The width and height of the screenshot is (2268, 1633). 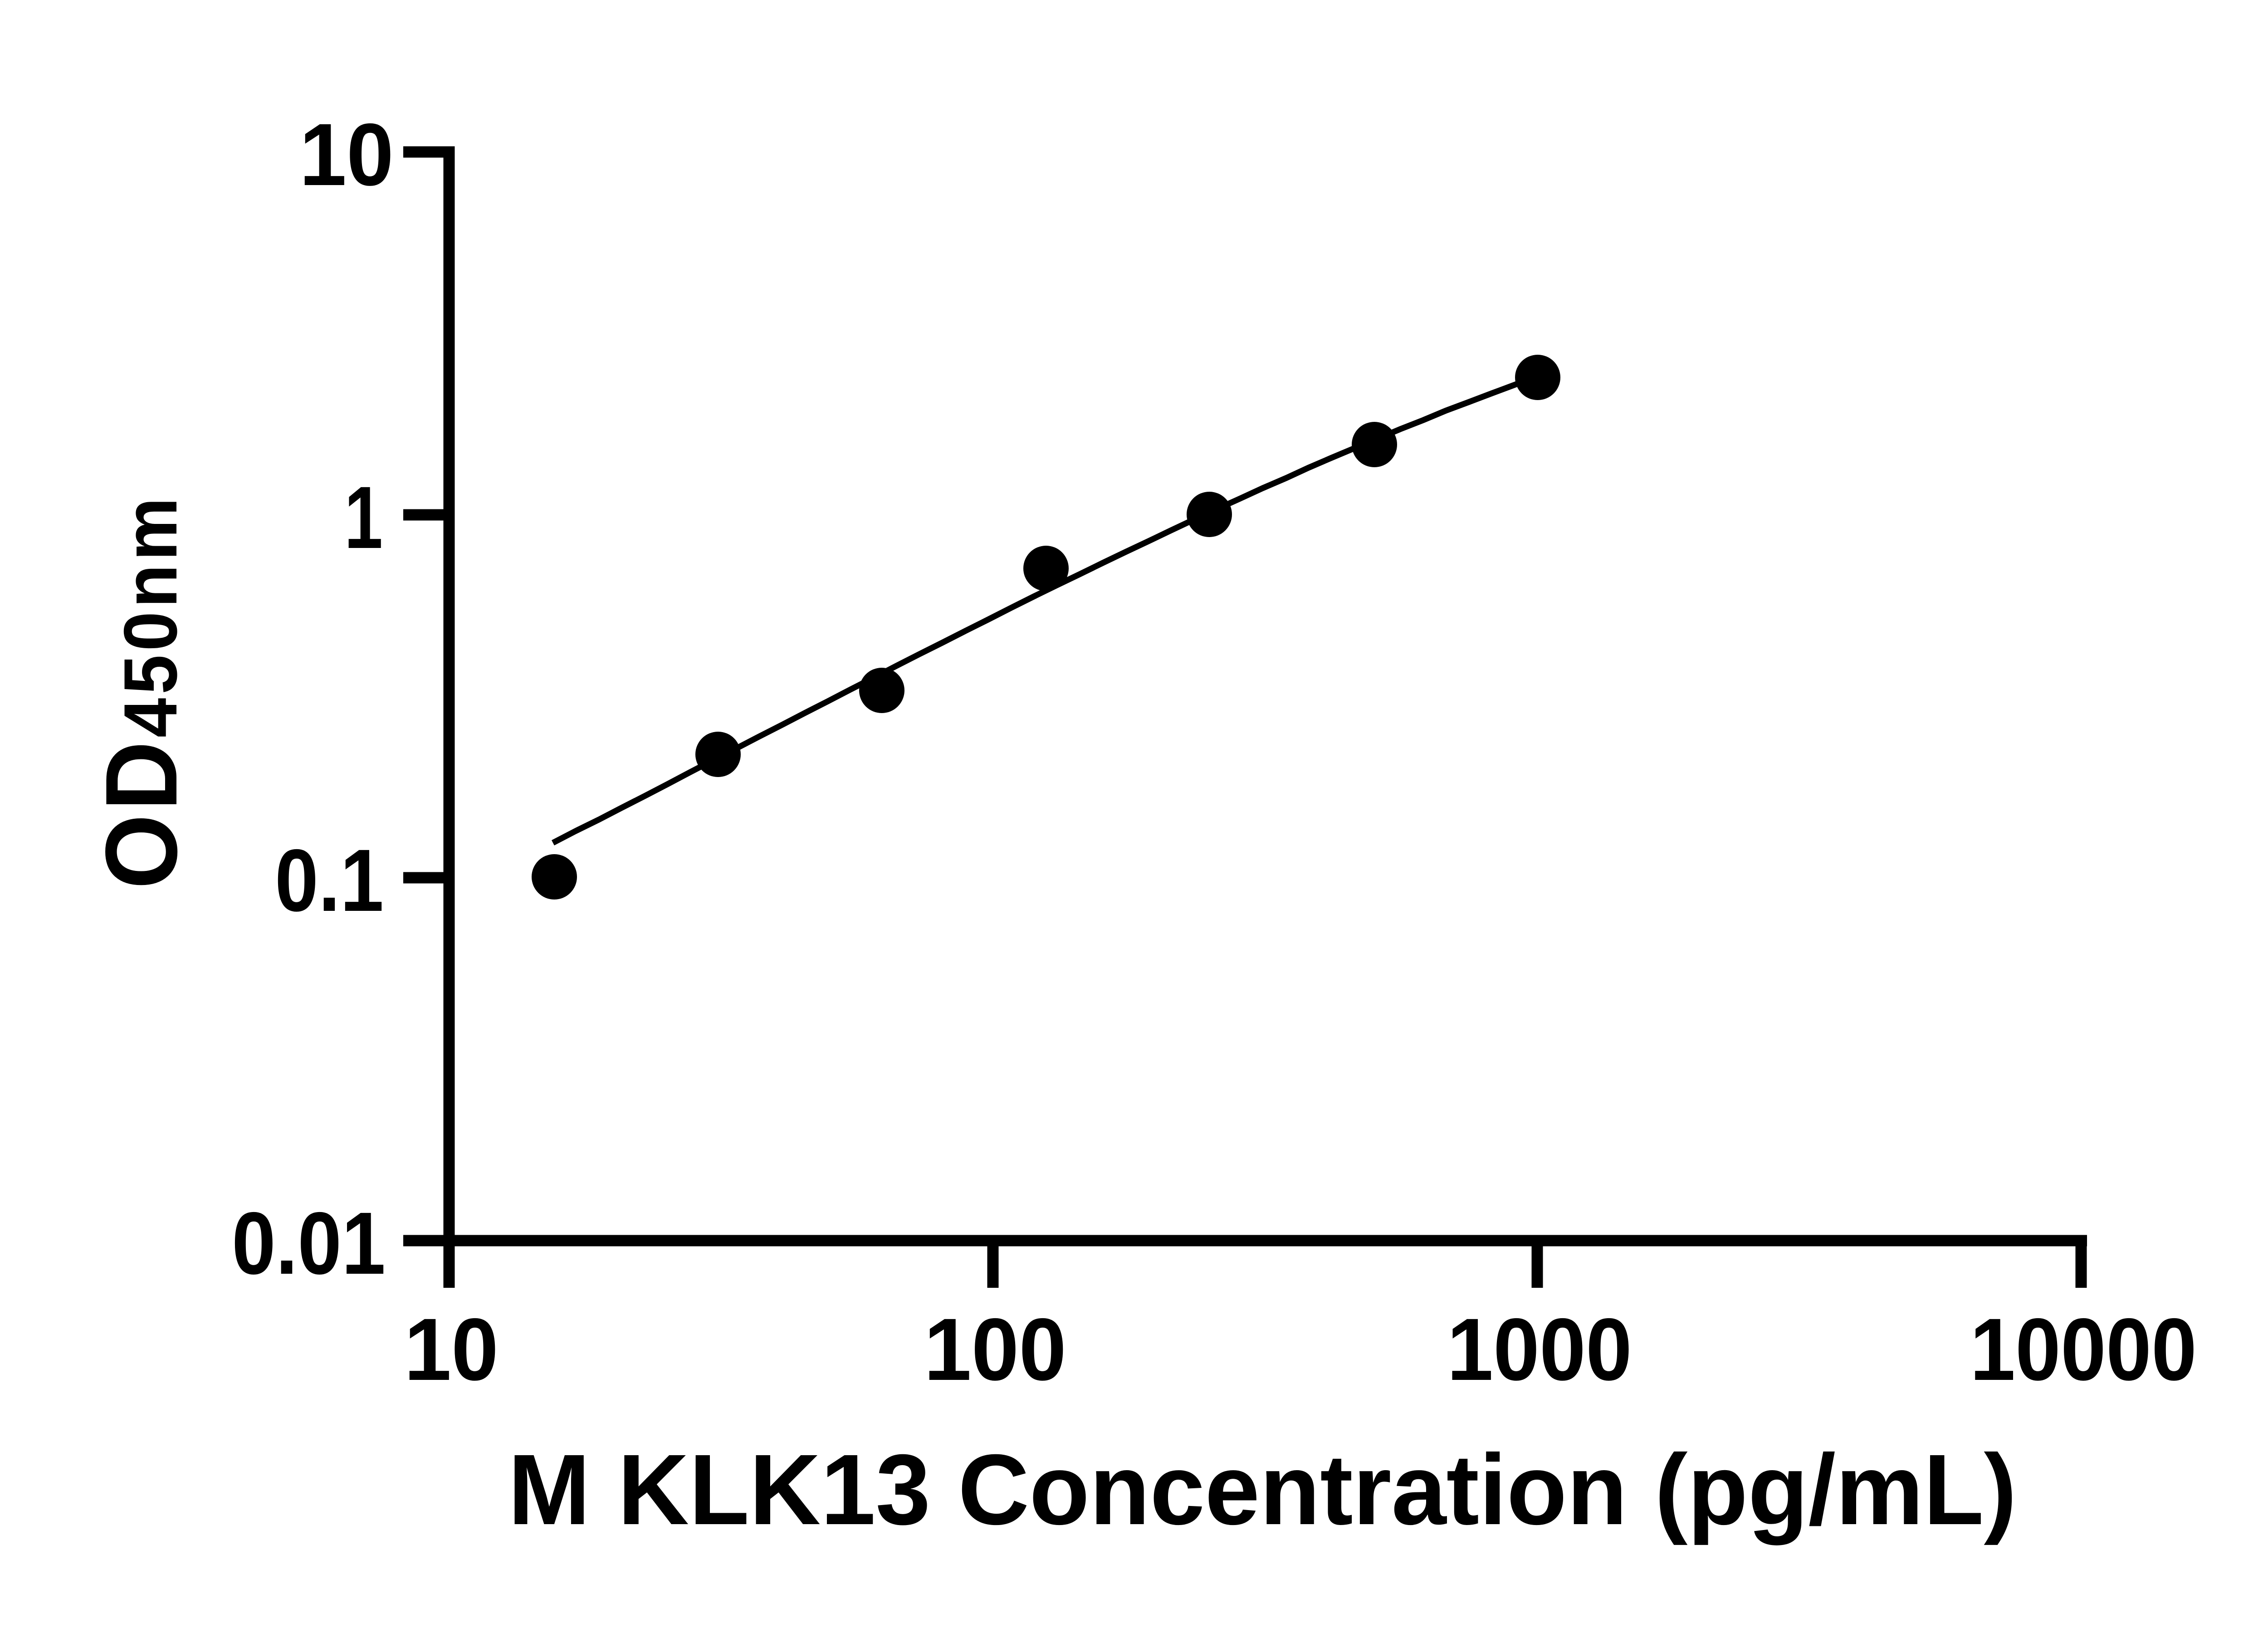 I want to click on svg-text: 0.01, so click(x=309, y=1243).